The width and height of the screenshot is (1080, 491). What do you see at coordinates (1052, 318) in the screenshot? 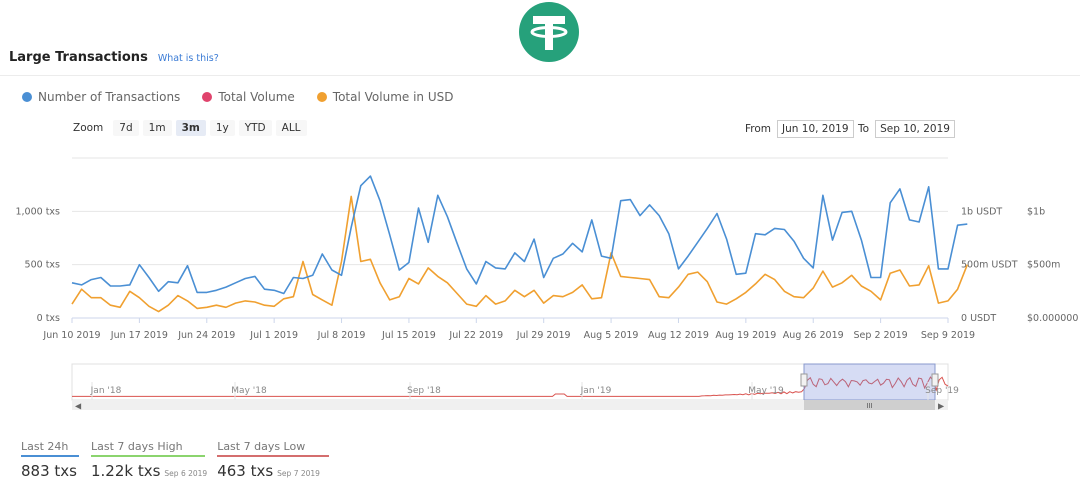
I see `y-right-usd-tick-label: $0.000000` at bounding box center [1052, 318].